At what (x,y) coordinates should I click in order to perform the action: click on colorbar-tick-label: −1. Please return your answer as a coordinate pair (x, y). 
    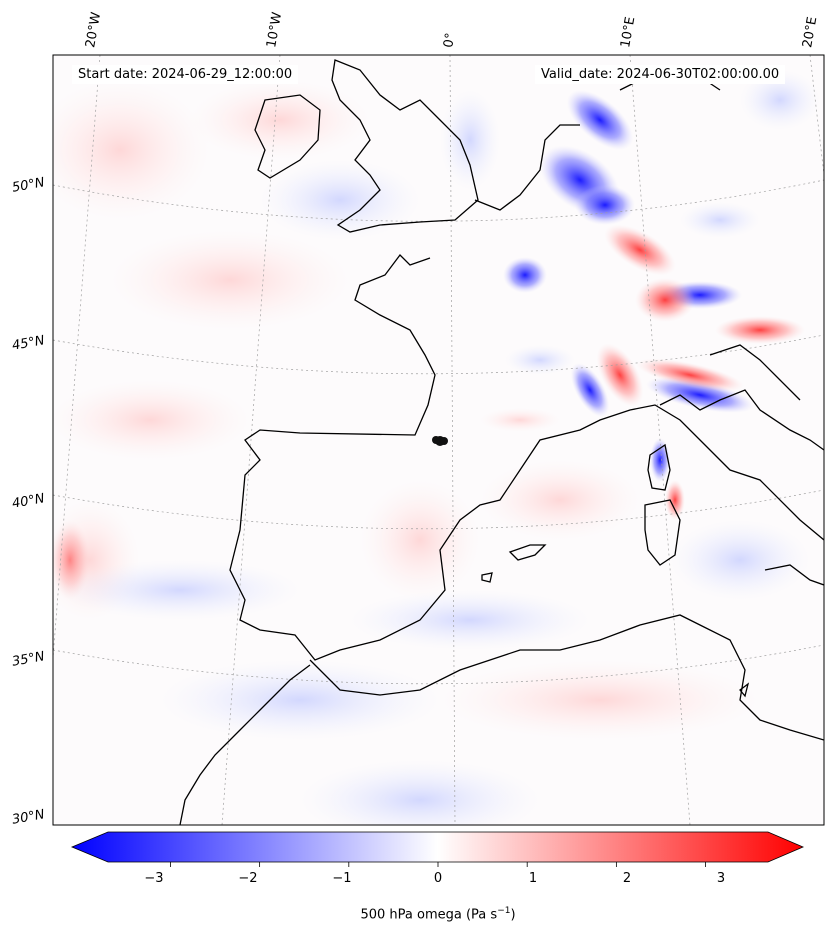
    Looking at the image, I should click on (342, 878).